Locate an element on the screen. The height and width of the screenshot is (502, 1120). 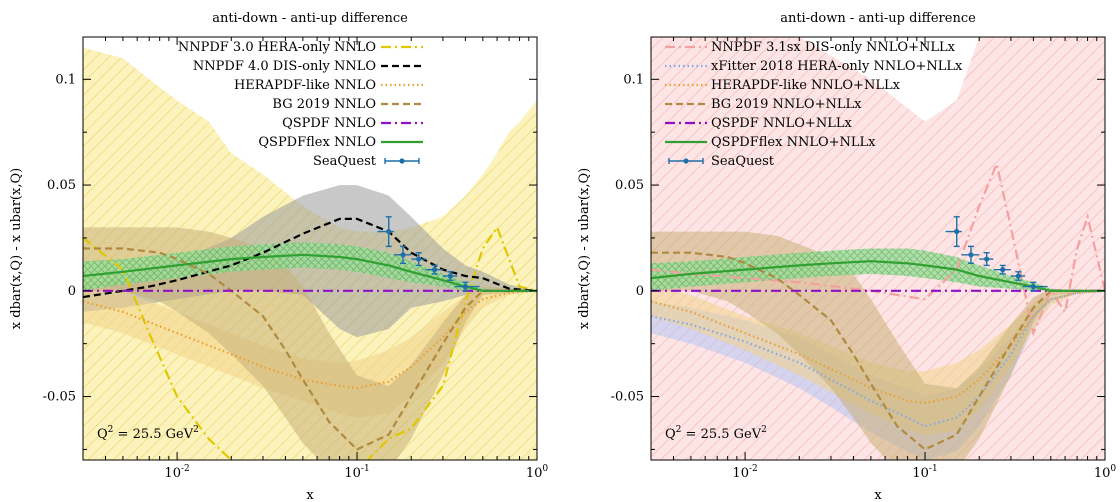
legend-entry-qspdf-nnlo-nllx: QSPDF NNLO+NLLx is located at coordinates (758, 123).